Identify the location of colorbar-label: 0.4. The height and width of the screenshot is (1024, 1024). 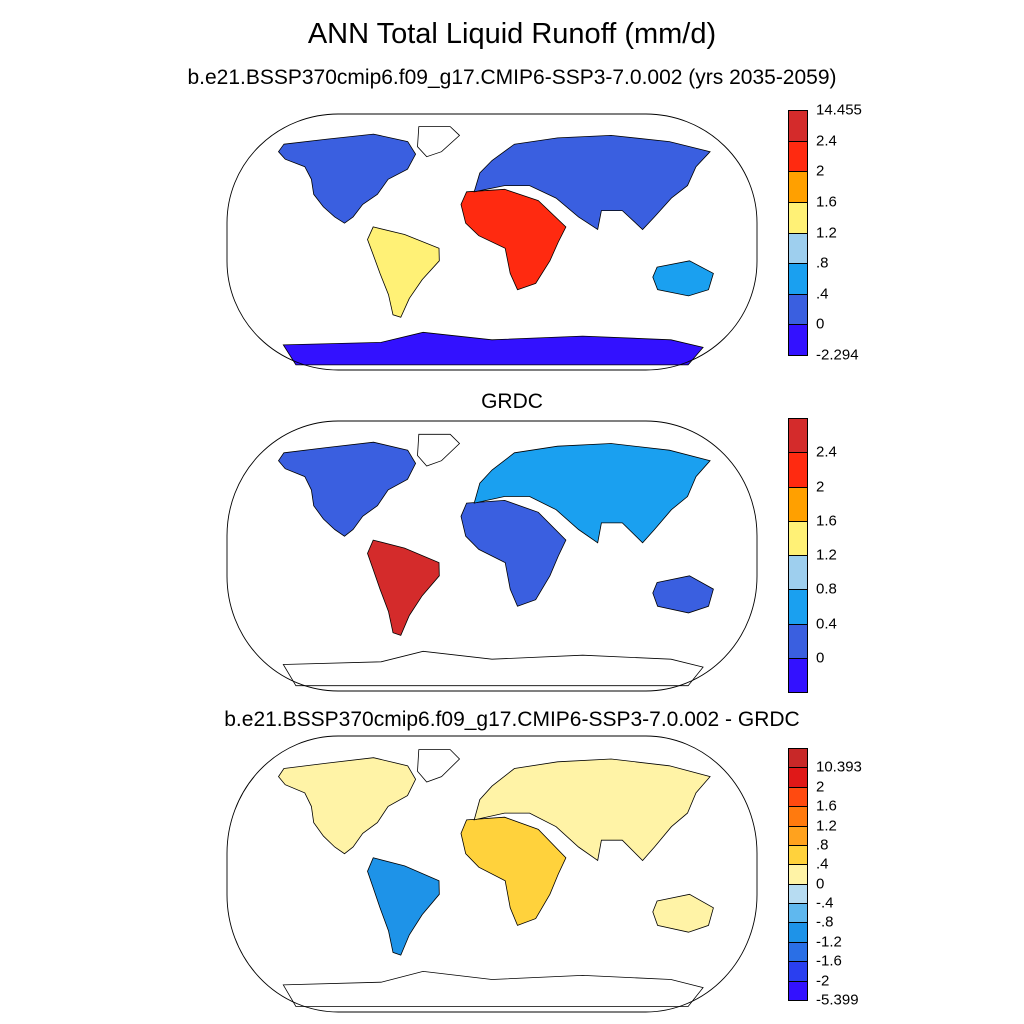
(826, 623).